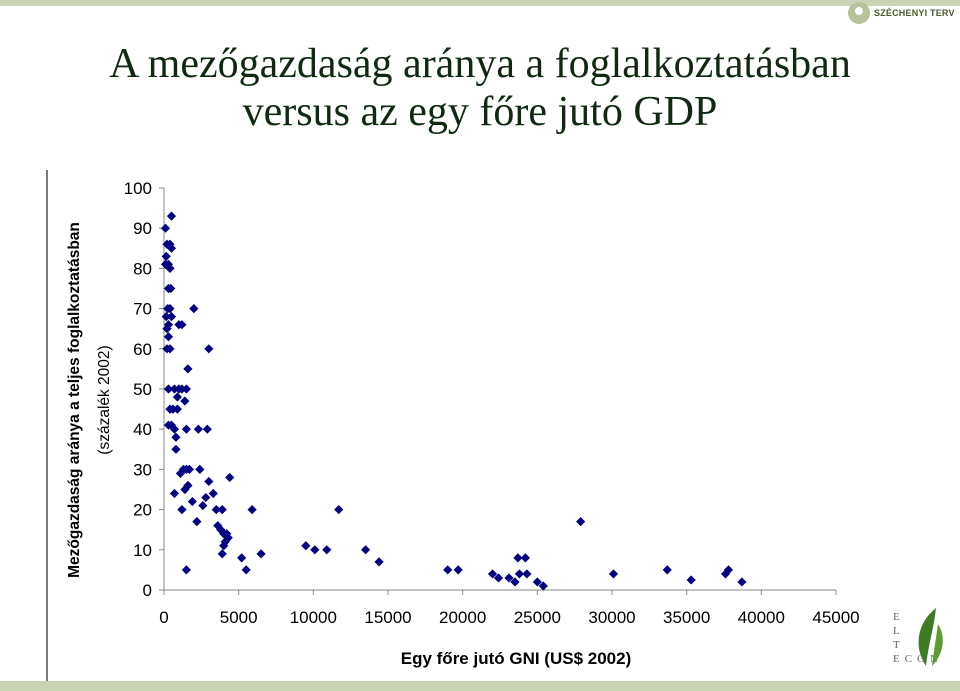 This screenshot has height=691, width=960. I want to click on x-tick-label: 0, so click(163, 617).